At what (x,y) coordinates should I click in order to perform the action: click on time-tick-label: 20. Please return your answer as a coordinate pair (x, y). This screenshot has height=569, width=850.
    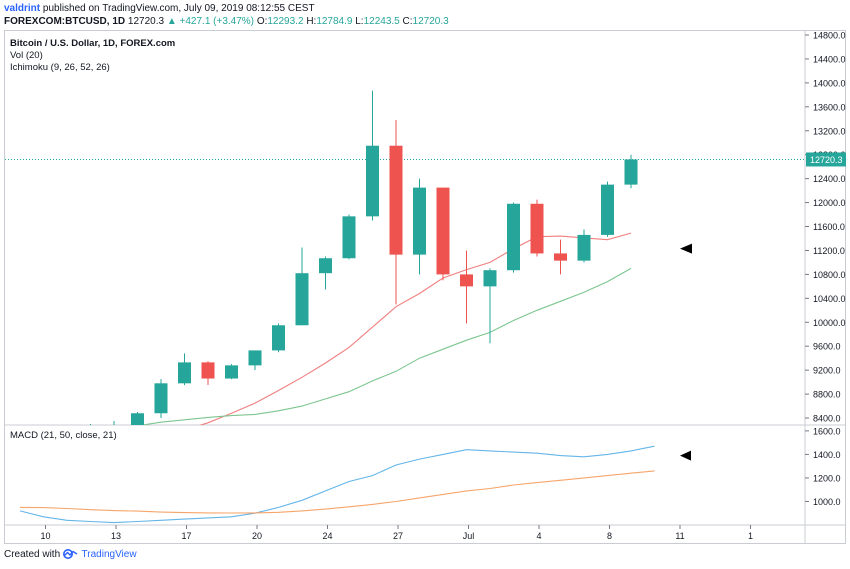
    Looking at the image, I should click on (257, 536).